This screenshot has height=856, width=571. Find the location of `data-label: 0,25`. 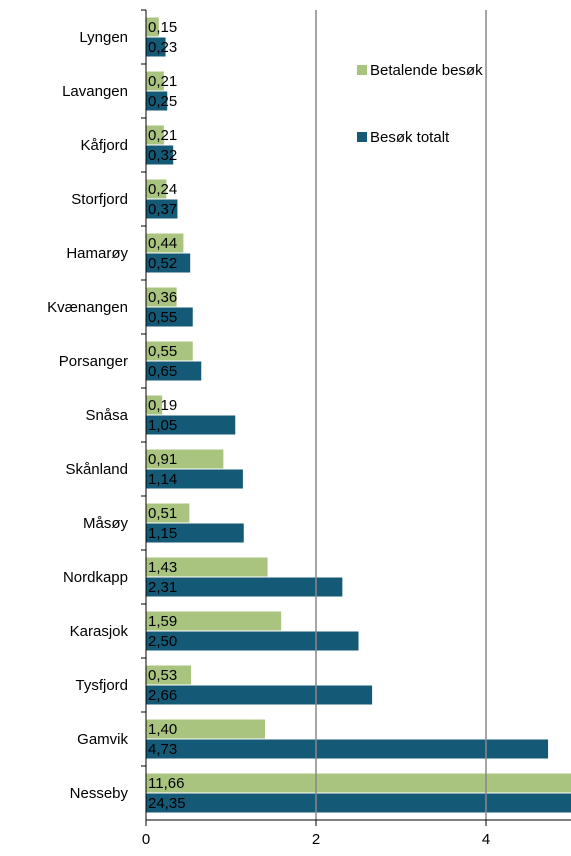

data-label: 0,25 is located at coordinates (162, 101).